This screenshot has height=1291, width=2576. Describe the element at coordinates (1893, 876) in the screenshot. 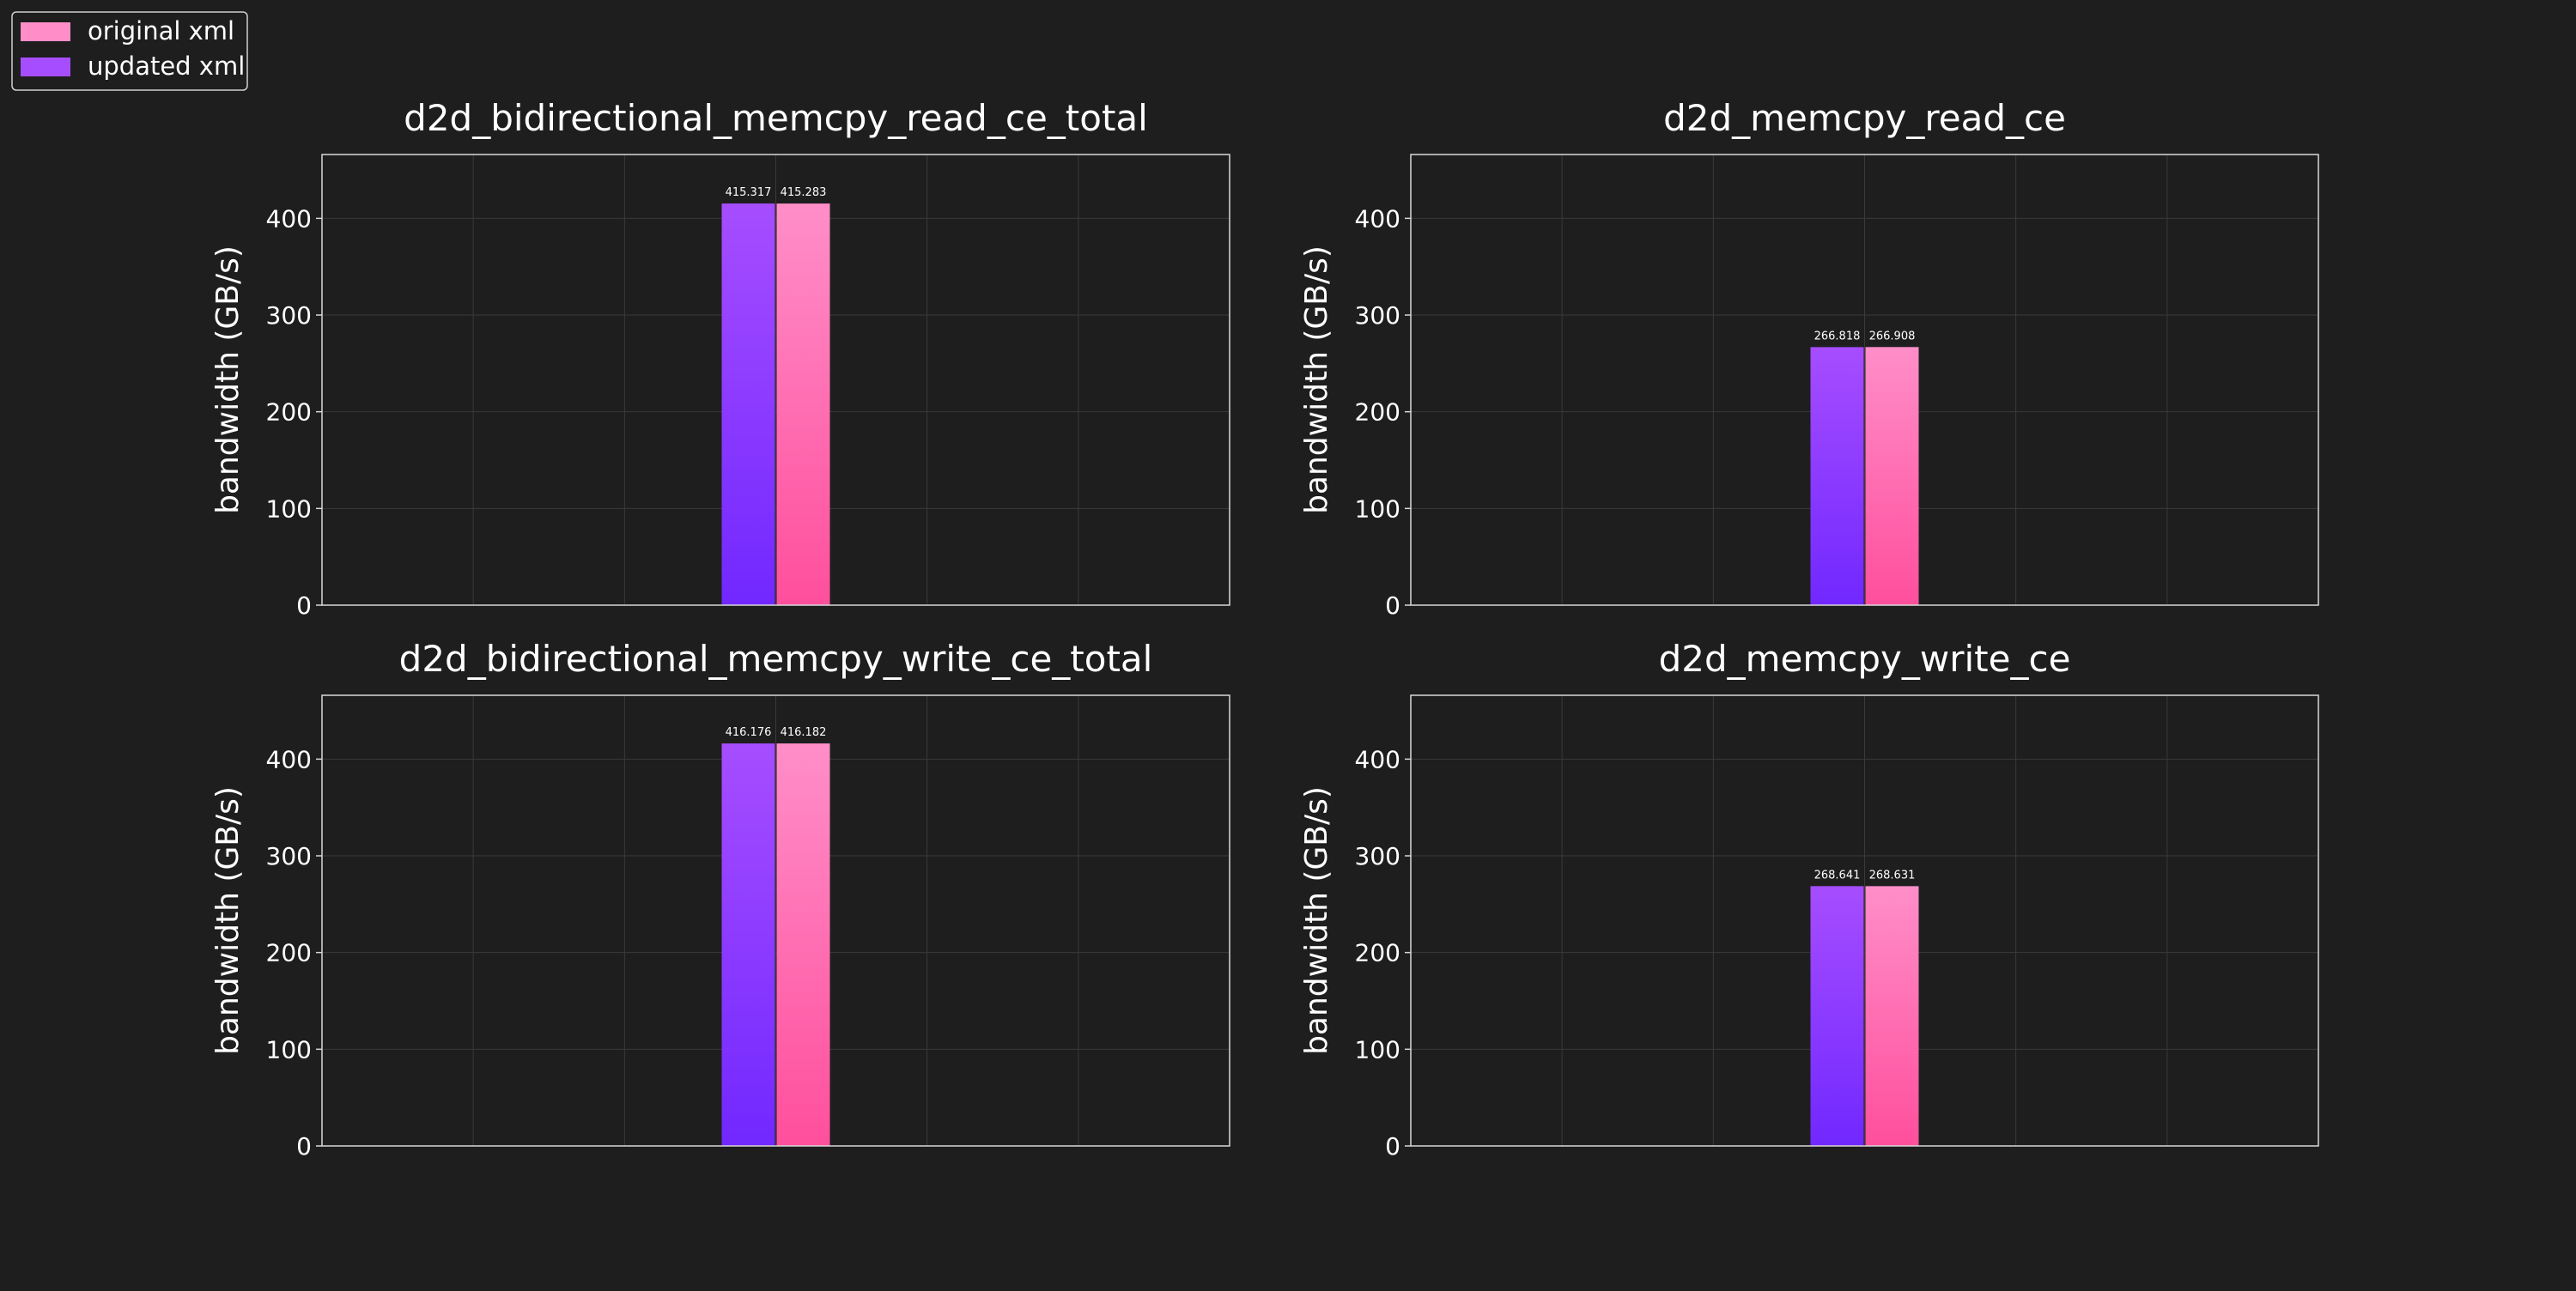

I see `bar-data-label: 268.631` at that location.